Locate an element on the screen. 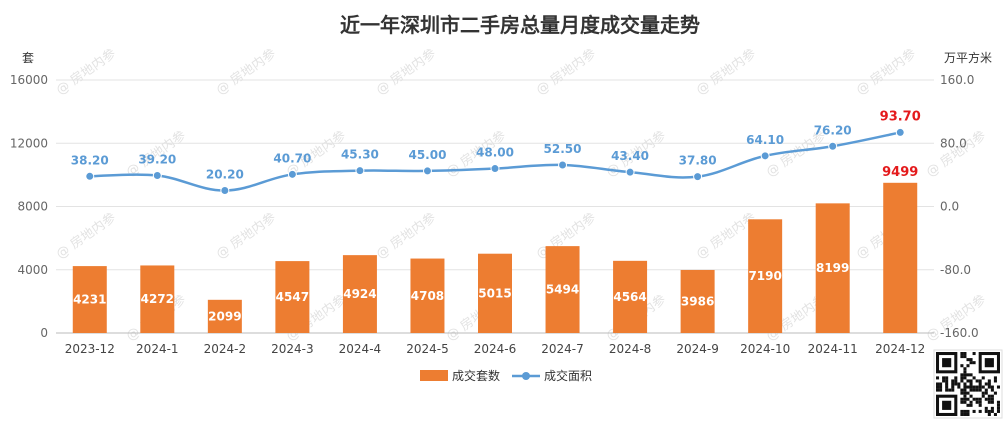 Image resolution: width=1004 pixels, height=424 pixels. line-value-label: 43.40 is located at coordinates (630, 156).